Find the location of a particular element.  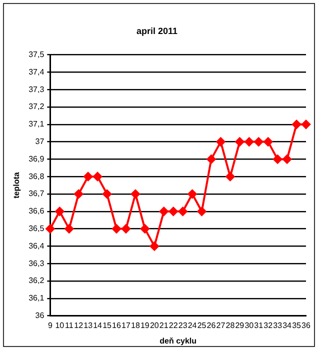

x-tick-label: 15 is located at coordinates (107, 325).